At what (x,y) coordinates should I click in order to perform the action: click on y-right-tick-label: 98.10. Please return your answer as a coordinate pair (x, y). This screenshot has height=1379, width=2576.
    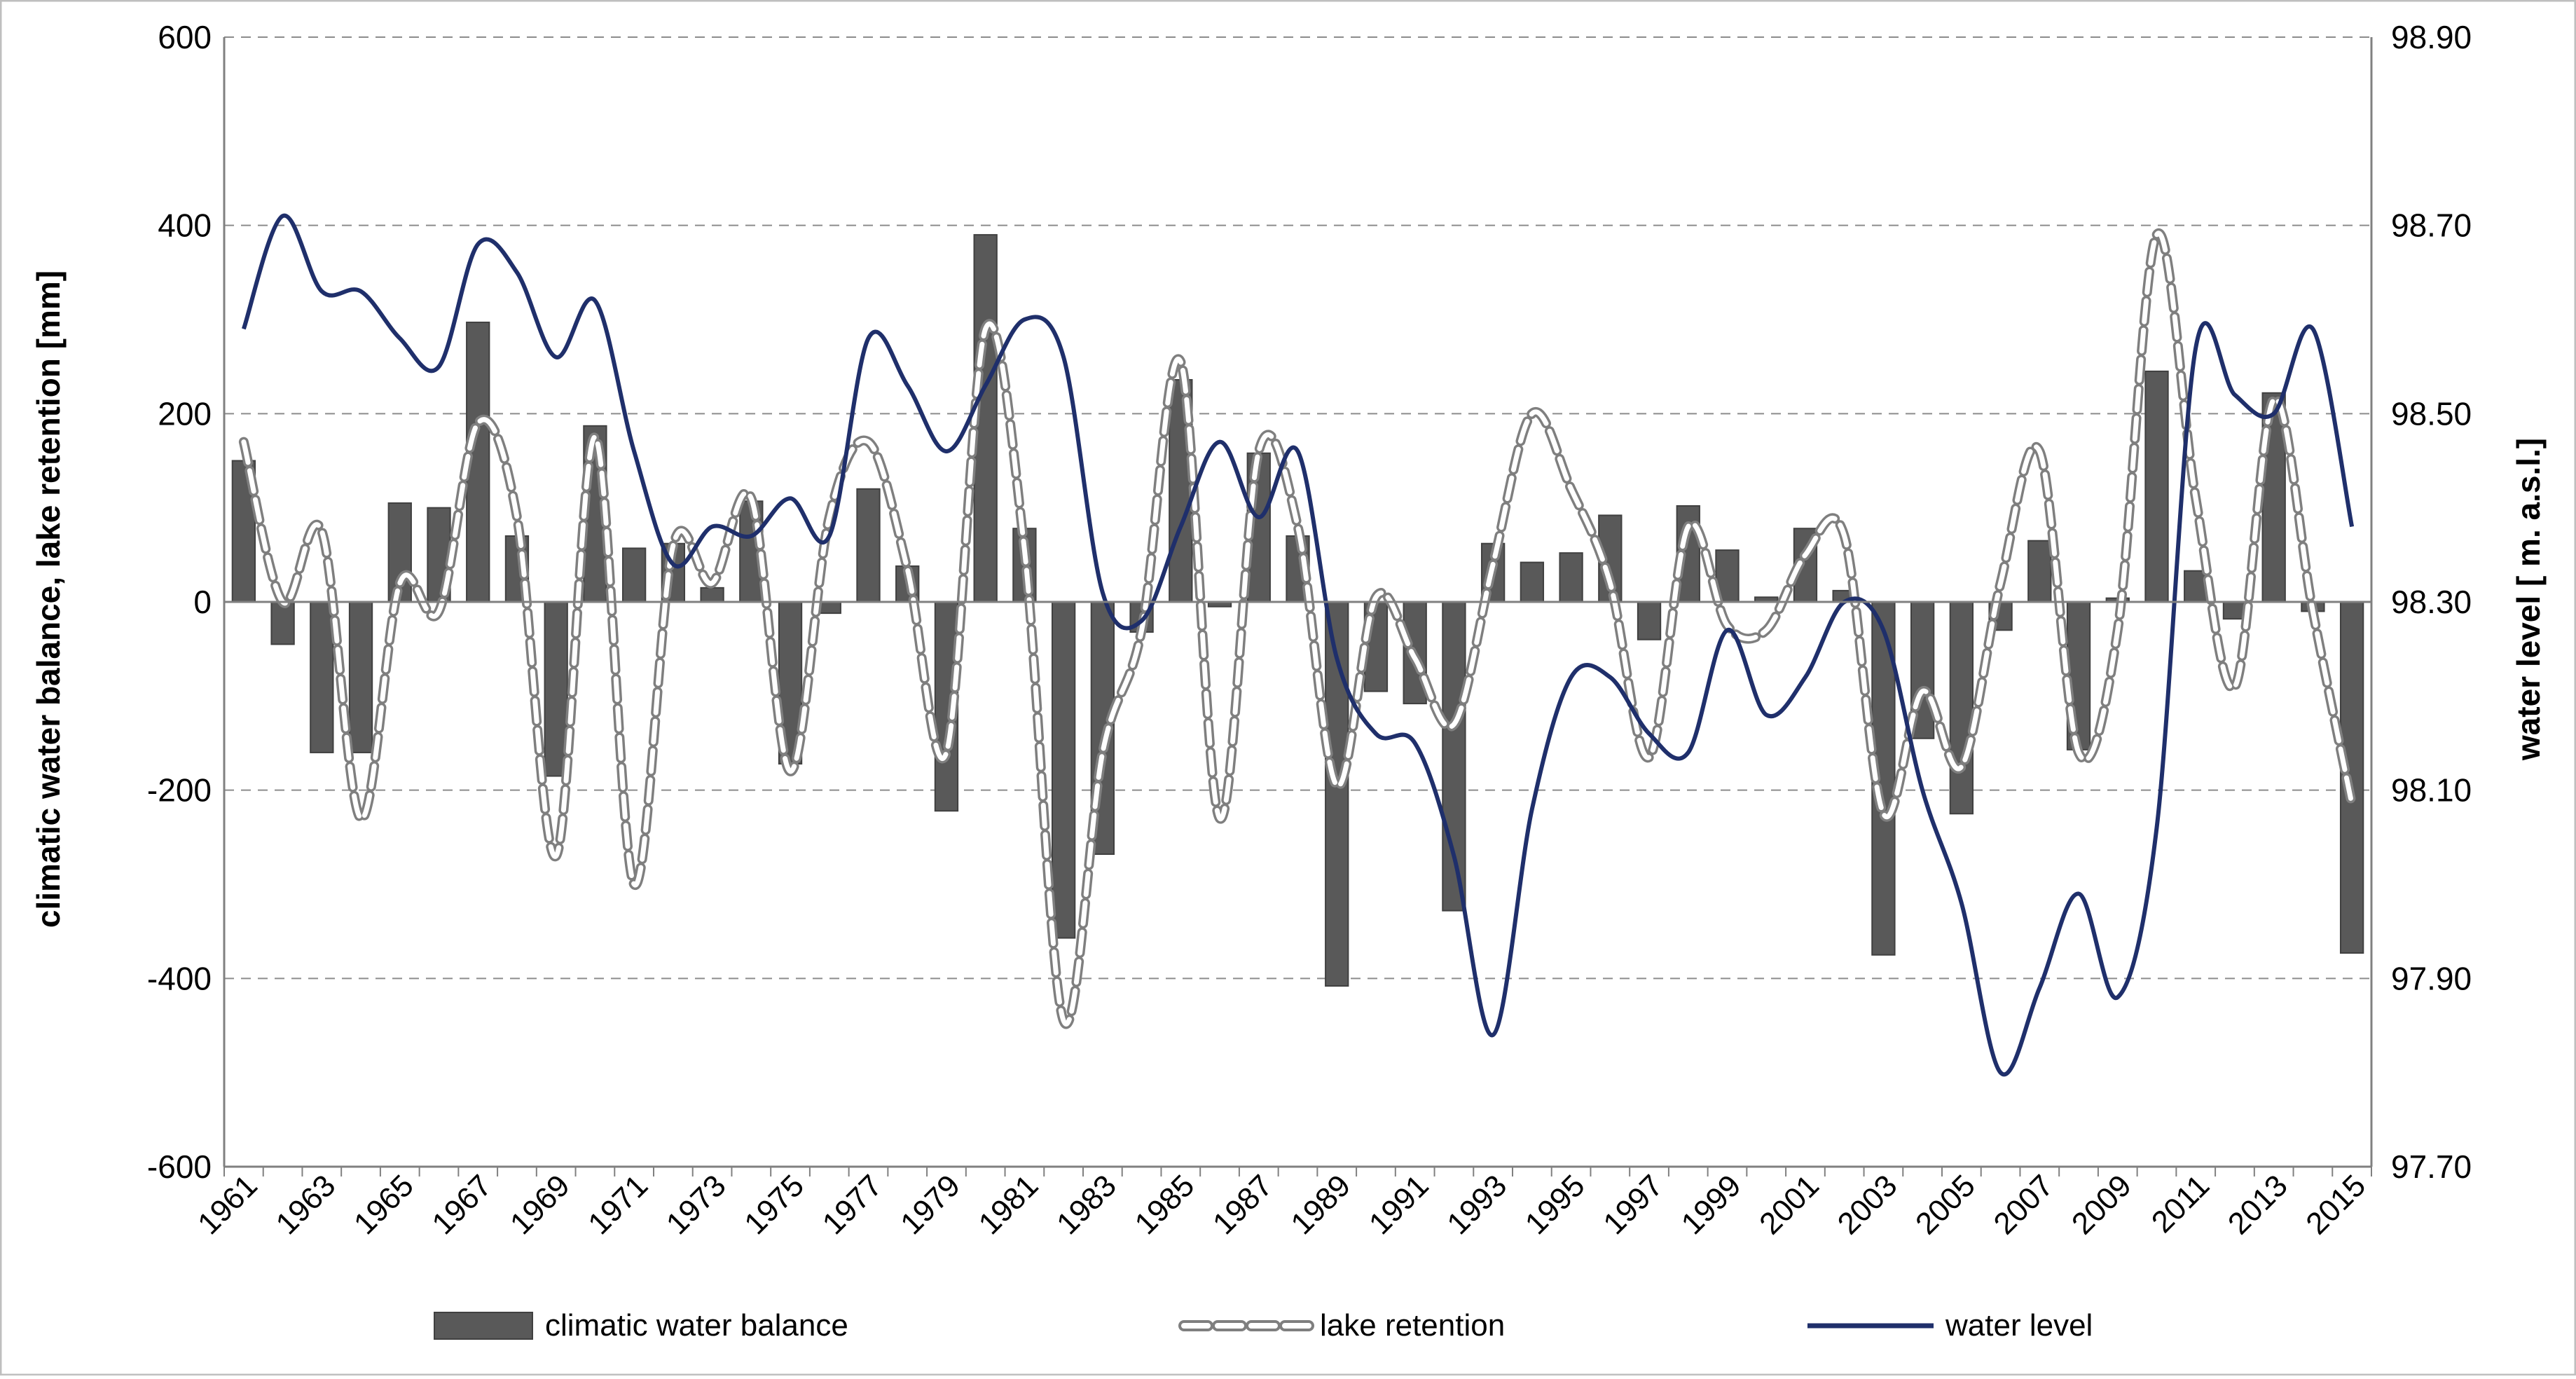
    Looking at the image, I should click on (2431, 790).